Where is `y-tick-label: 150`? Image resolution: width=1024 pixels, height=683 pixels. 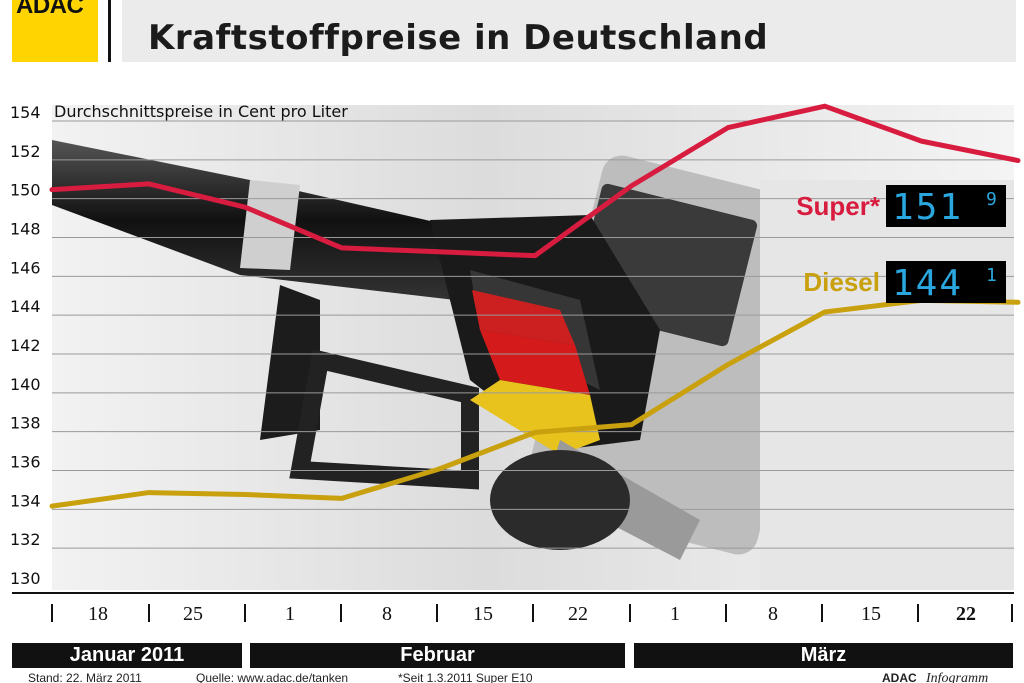 y-tick-label: 150 is located at coordinates (25, 190).